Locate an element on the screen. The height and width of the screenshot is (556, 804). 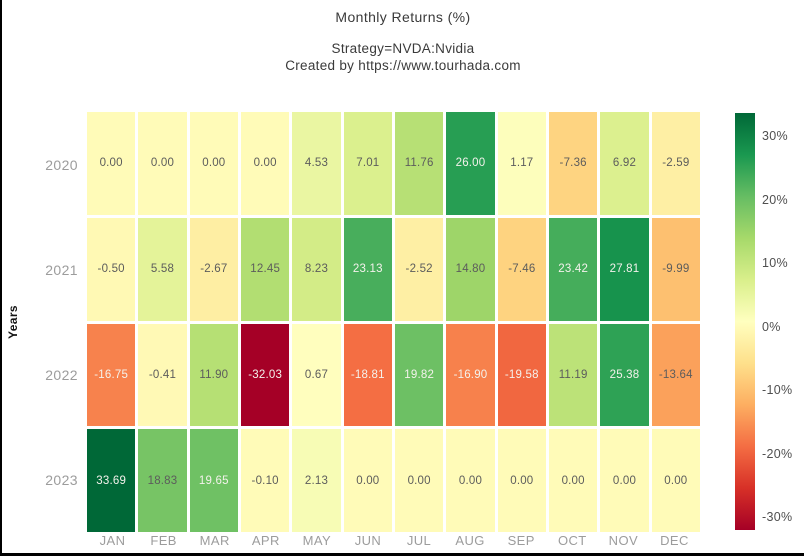
heatmap-cell: -18.81 is located at coordinates (367, 375).